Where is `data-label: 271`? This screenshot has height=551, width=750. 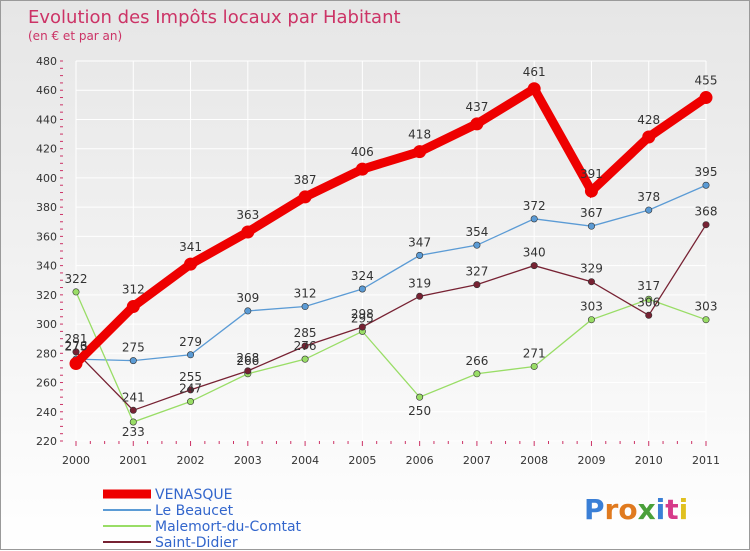
data-label: 271 is located at coordinates (534, 353).